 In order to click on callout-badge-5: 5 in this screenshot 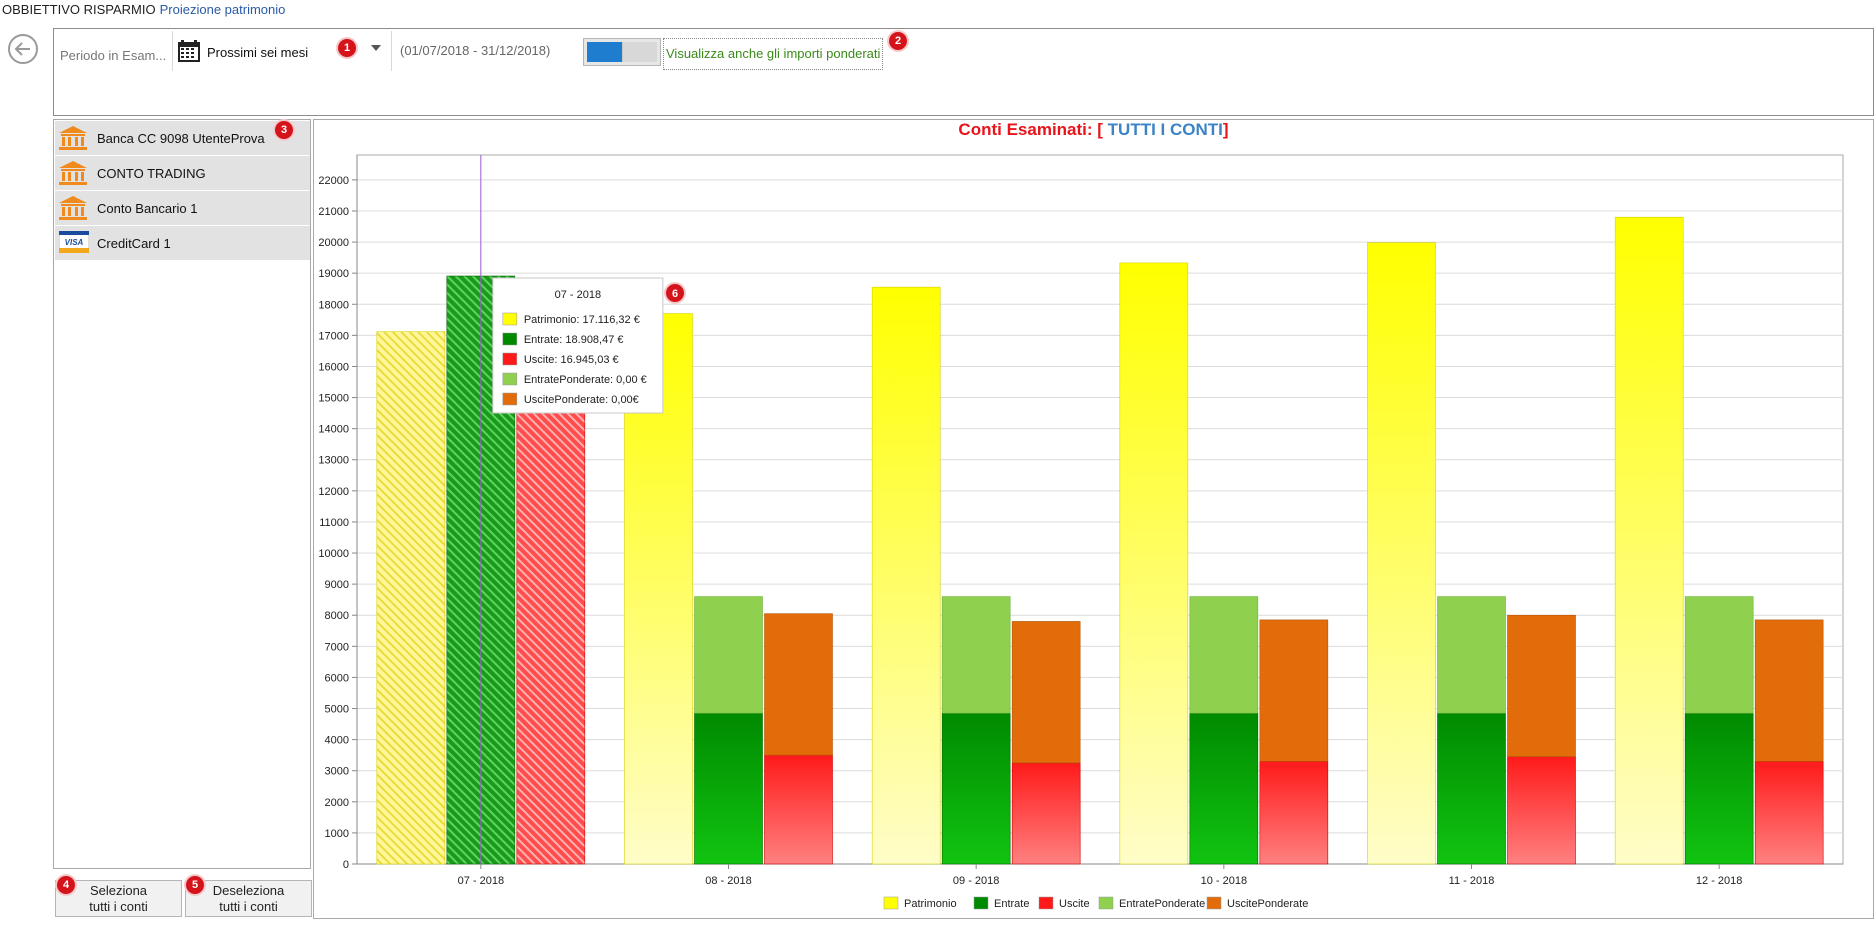, I will do `click(195, 885)`.